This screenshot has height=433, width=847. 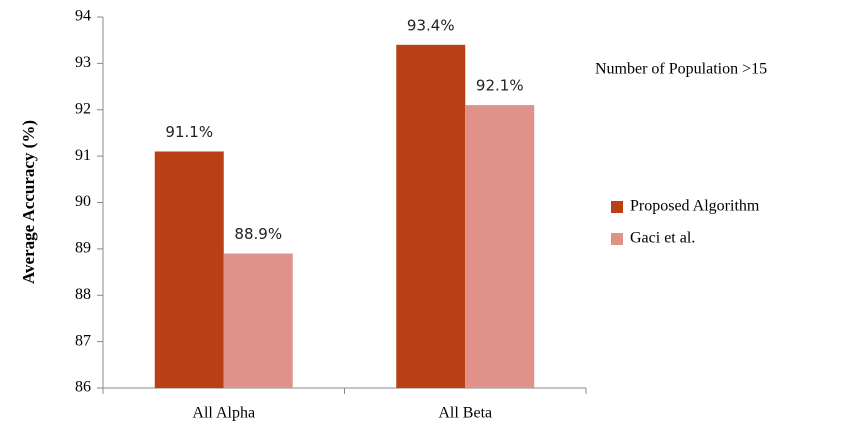 I want to click on y-tick-label: 92, so click(x=83, y=108).